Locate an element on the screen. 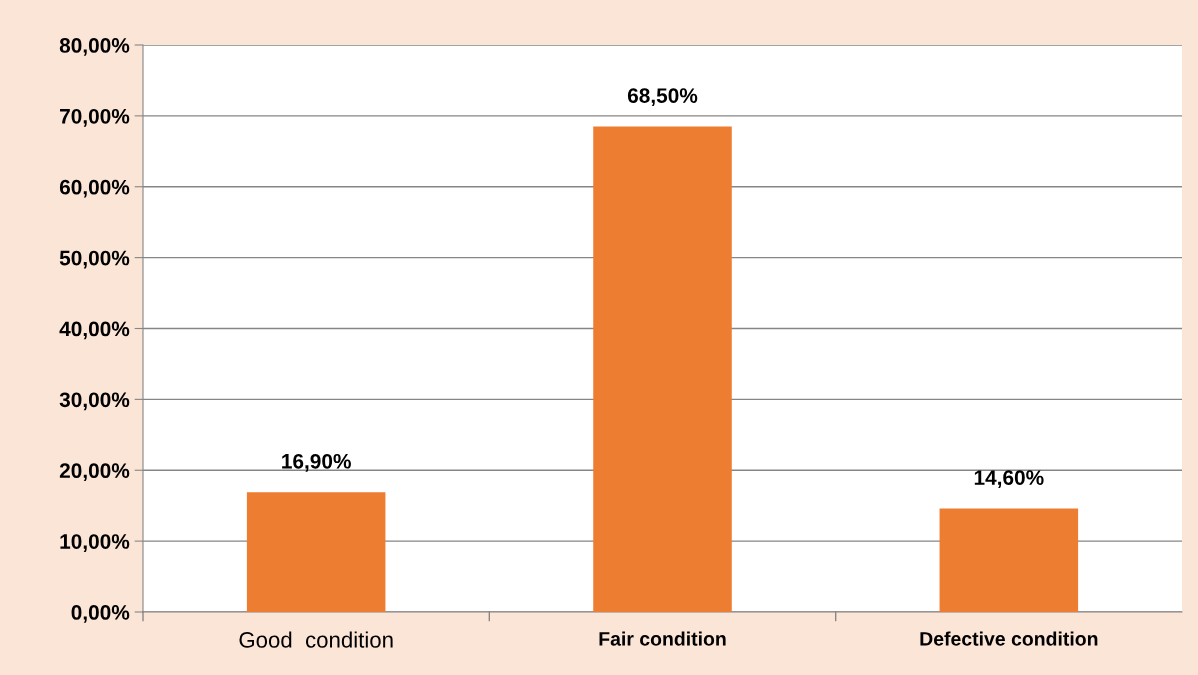 The width and height of the screenshot is (1198, 675). x-tick-label: Good condition is located at coordinates (316, 639).